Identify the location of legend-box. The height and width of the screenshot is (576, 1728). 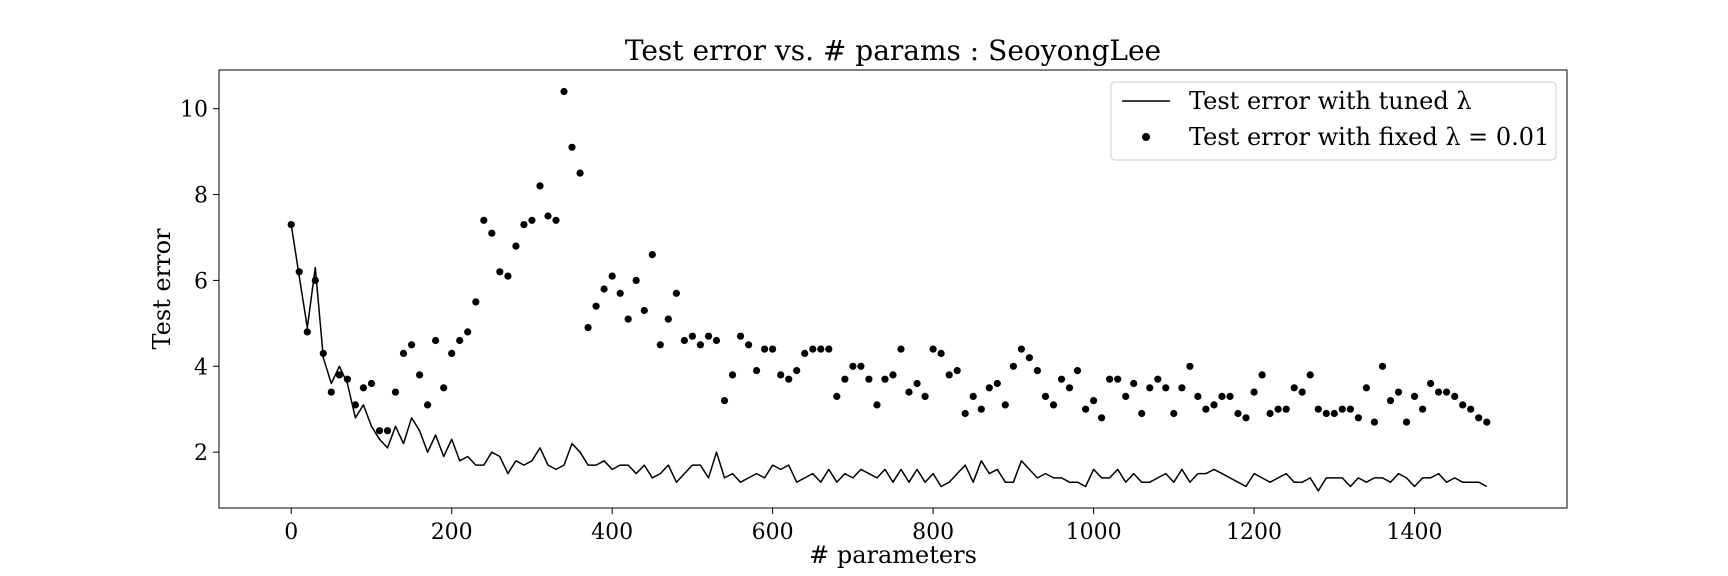
(1333, 121).